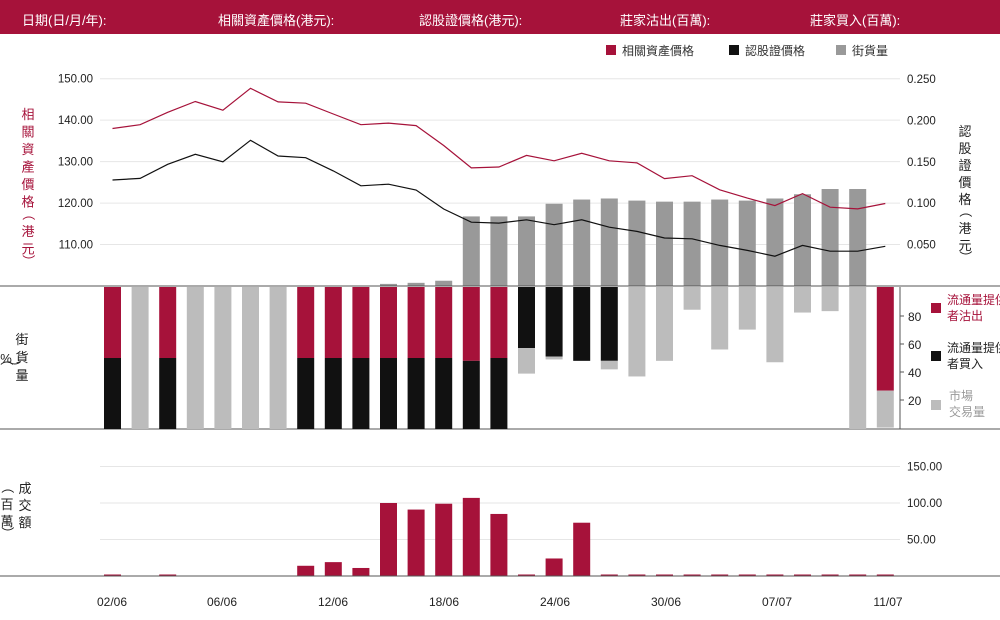  I want to click on date-label: 日期(日/月/年):, so click(64, 20).